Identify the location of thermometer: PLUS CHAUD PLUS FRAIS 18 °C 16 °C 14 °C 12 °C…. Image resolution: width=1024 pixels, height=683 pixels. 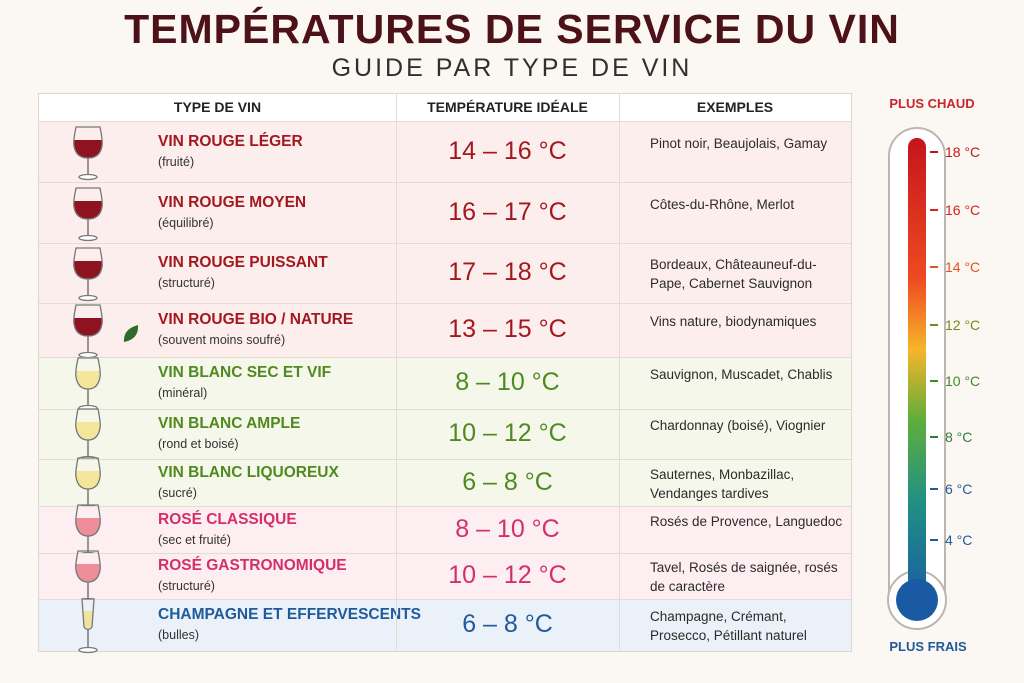
(933, 375).